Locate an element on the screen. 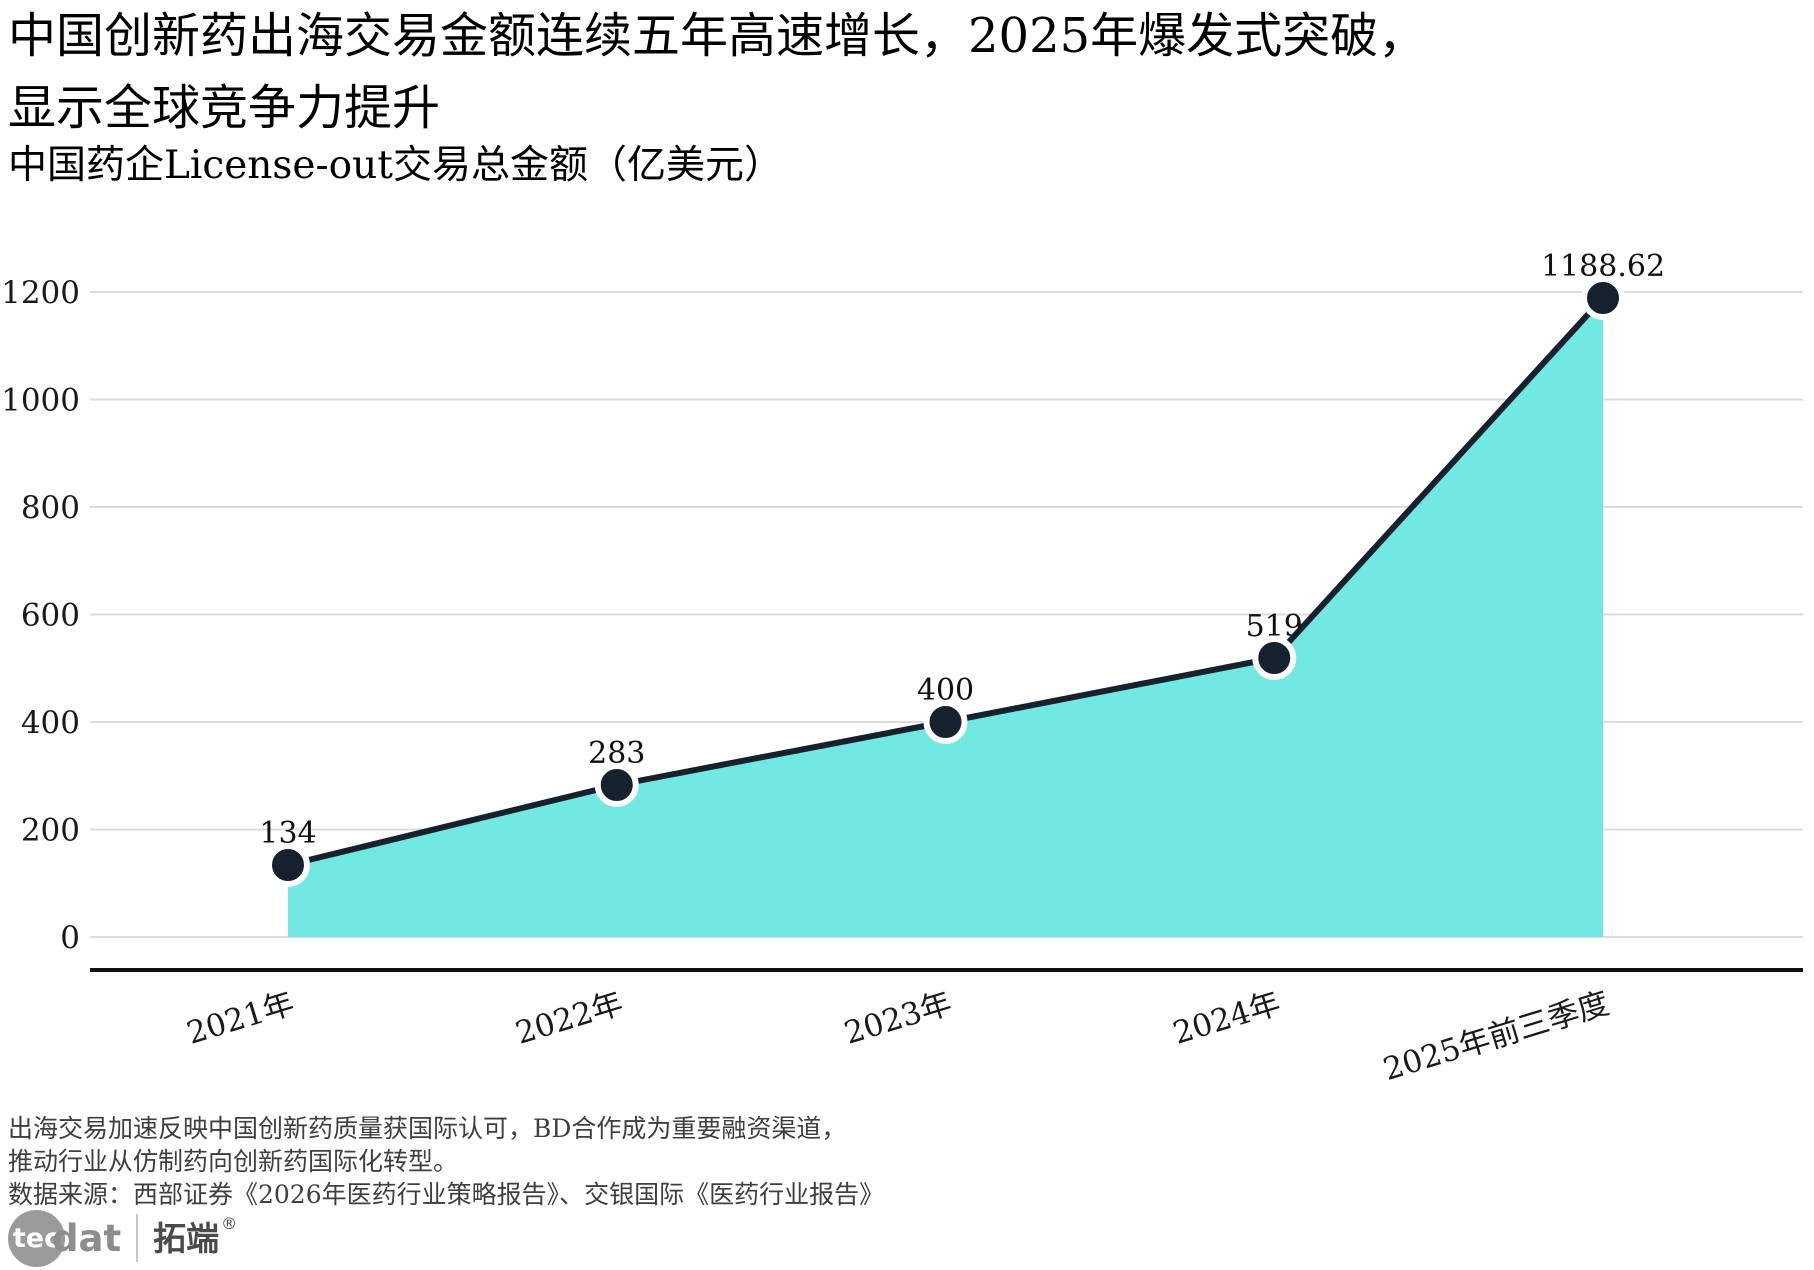  x-tick-label: 2022年 is located at coordinates (569, 1018).